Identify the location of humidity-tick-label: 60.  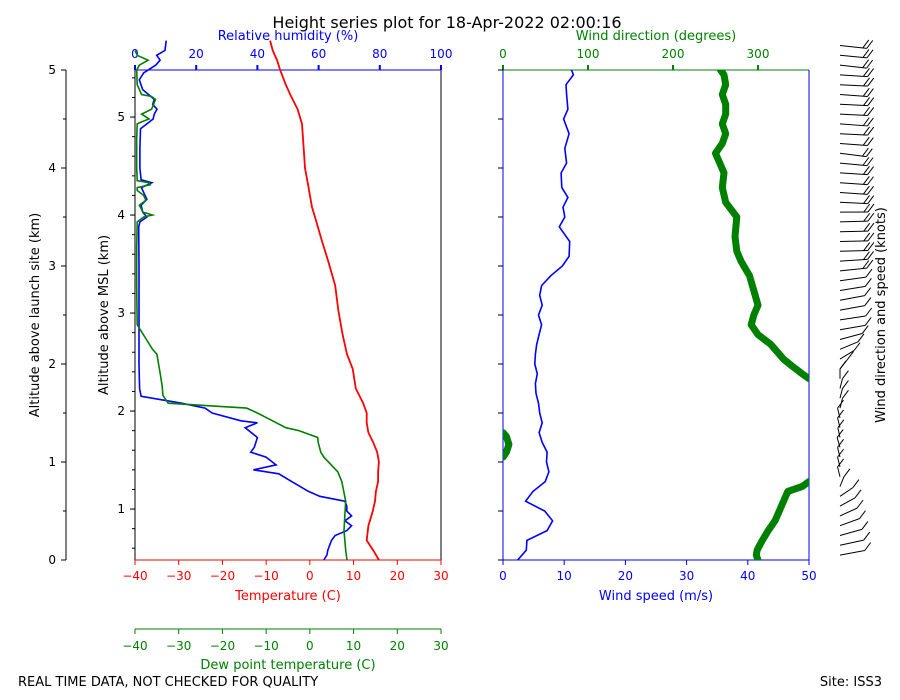
(318, 54).